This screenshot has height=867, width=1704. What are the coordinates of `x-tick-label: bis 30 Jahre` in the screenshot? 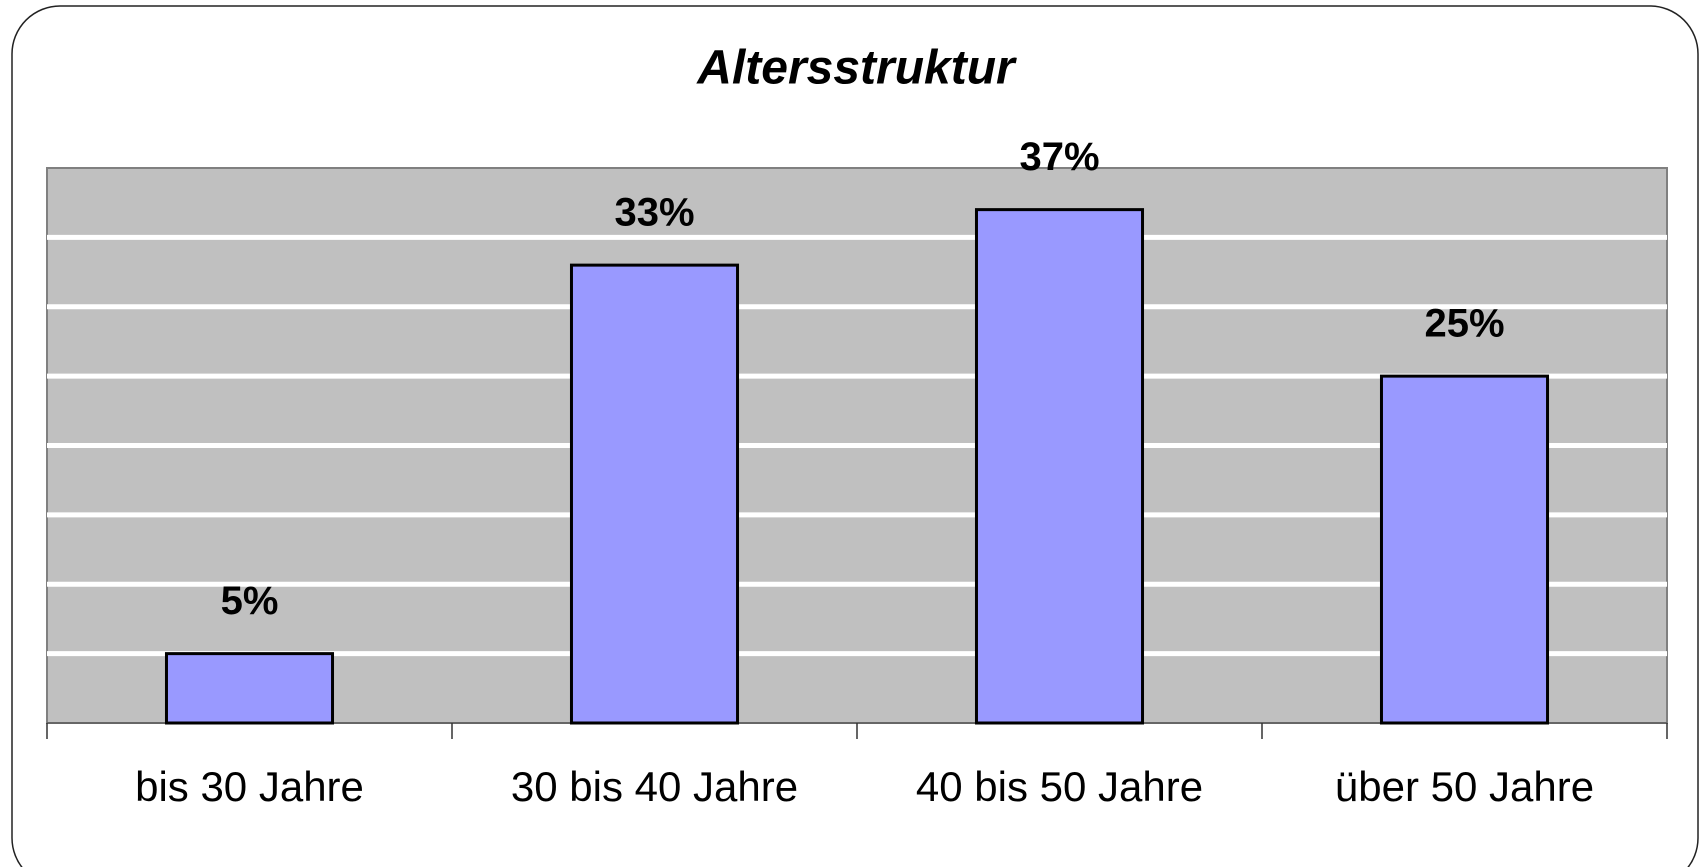 It's located at (249, 786).